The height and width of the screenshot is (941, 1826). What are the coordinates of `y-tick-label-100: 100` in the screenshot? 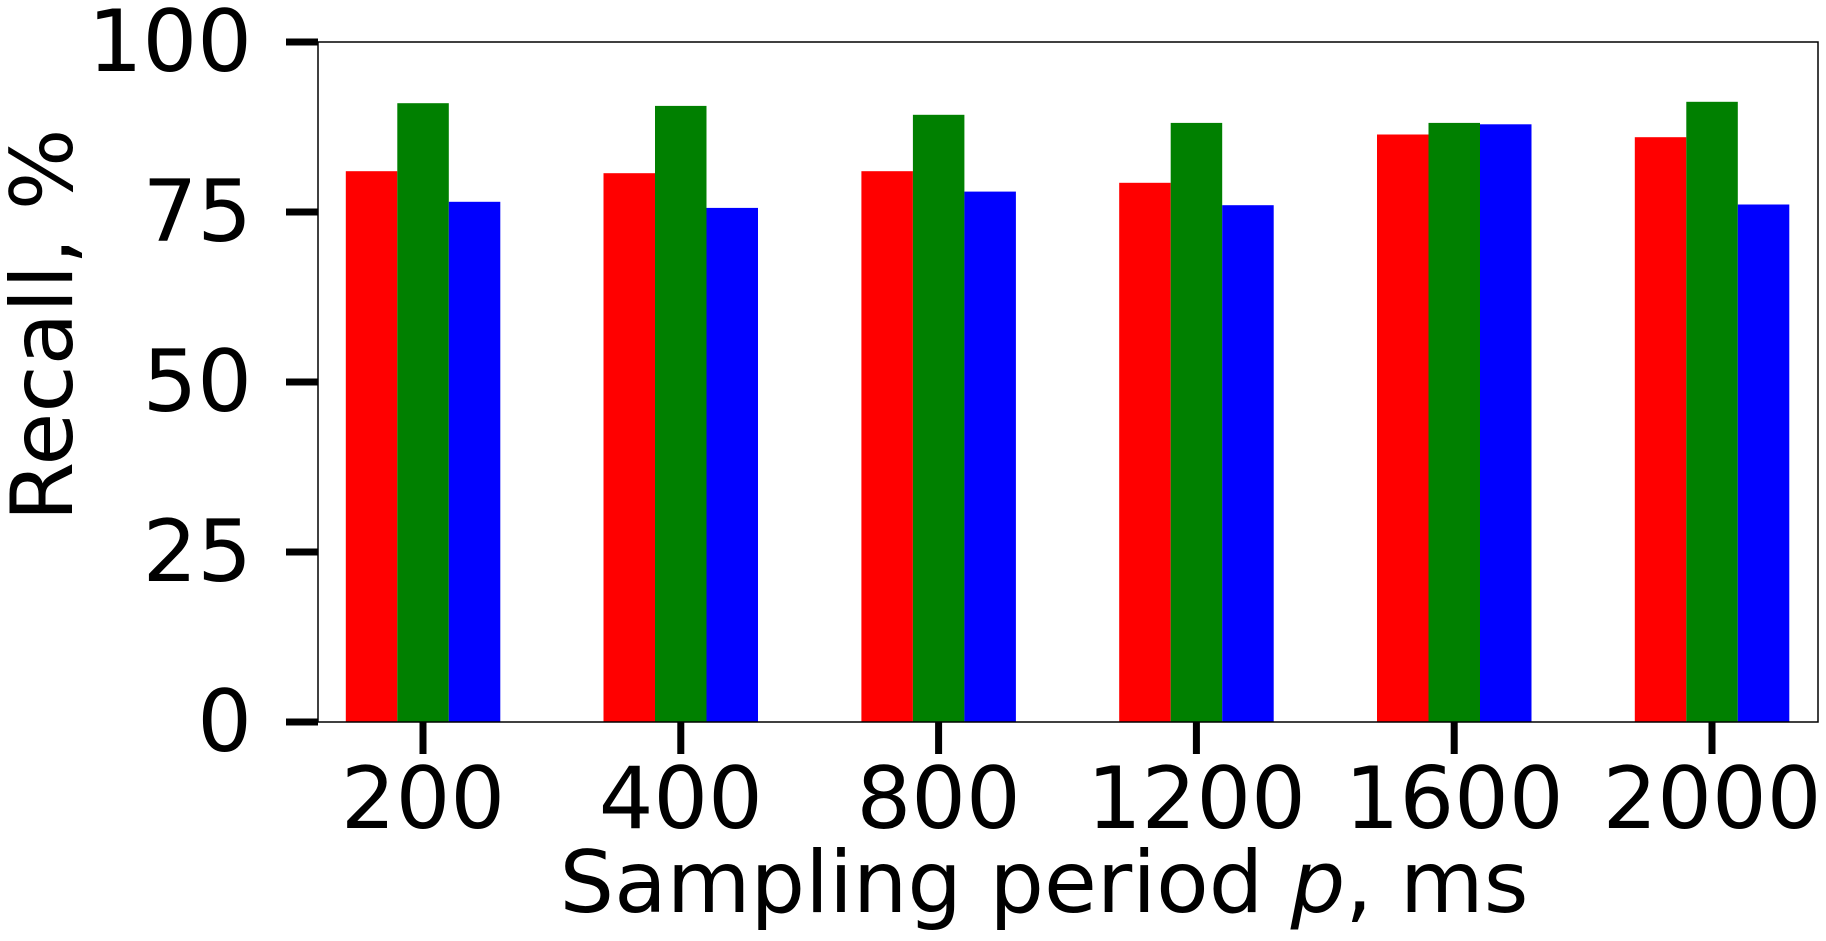 It's located at (170, 46).